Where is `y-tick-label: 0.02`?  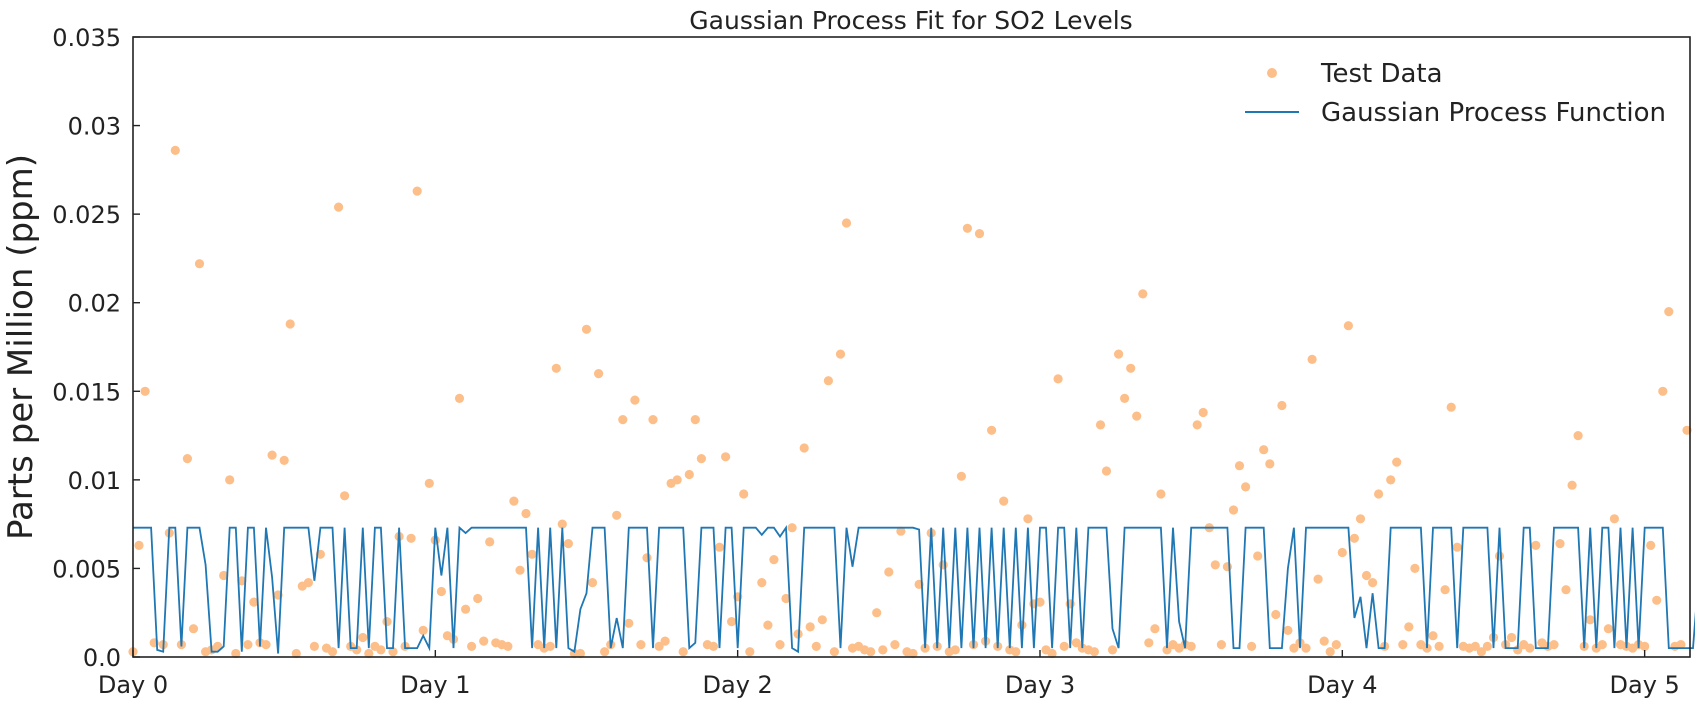 y-tick-label: 0.02 is located at coordinates (94, 304).